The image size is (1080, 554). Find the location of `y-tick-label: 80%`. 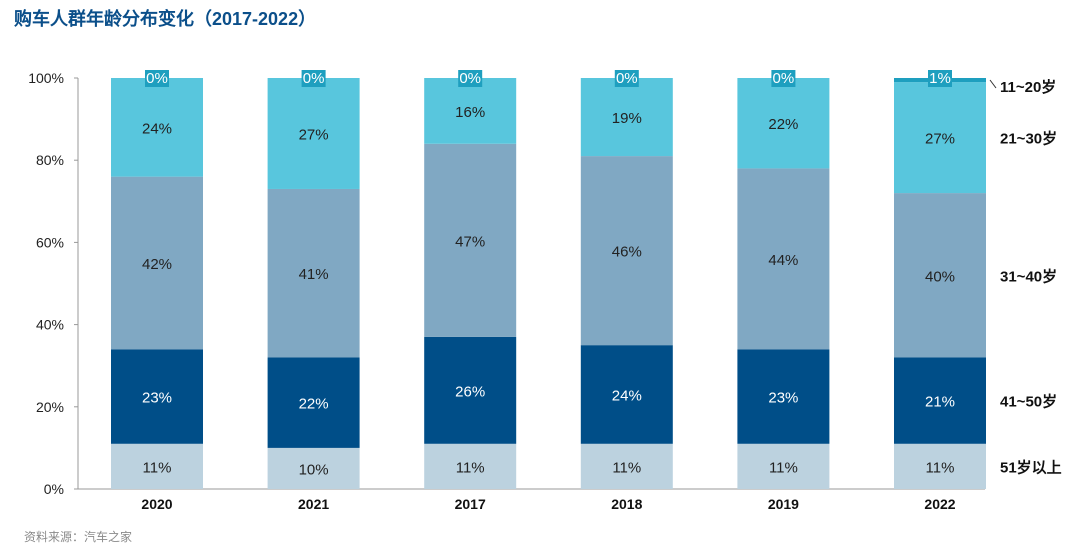

y-tick-label: 80% is located at coordinates (50, 160).